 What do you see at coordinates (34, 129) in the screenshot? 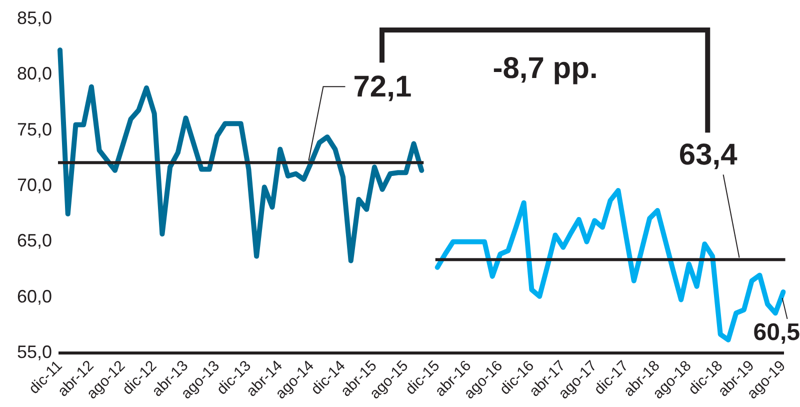
I see `y-tick-label: 75,0` at bounding box center [34, 129].